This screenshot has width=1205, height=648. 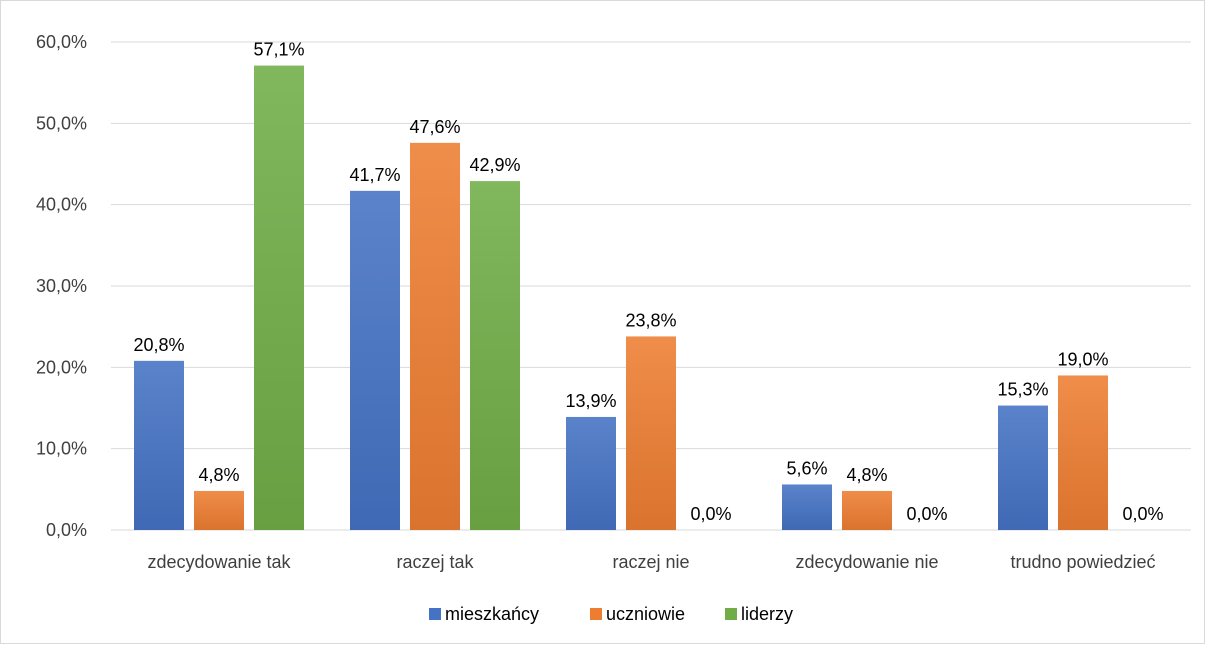 What do you see at coordinates (767, 614) in the screenshot?
I see `legend-label: liderzy` at bounding box center [767, 614].